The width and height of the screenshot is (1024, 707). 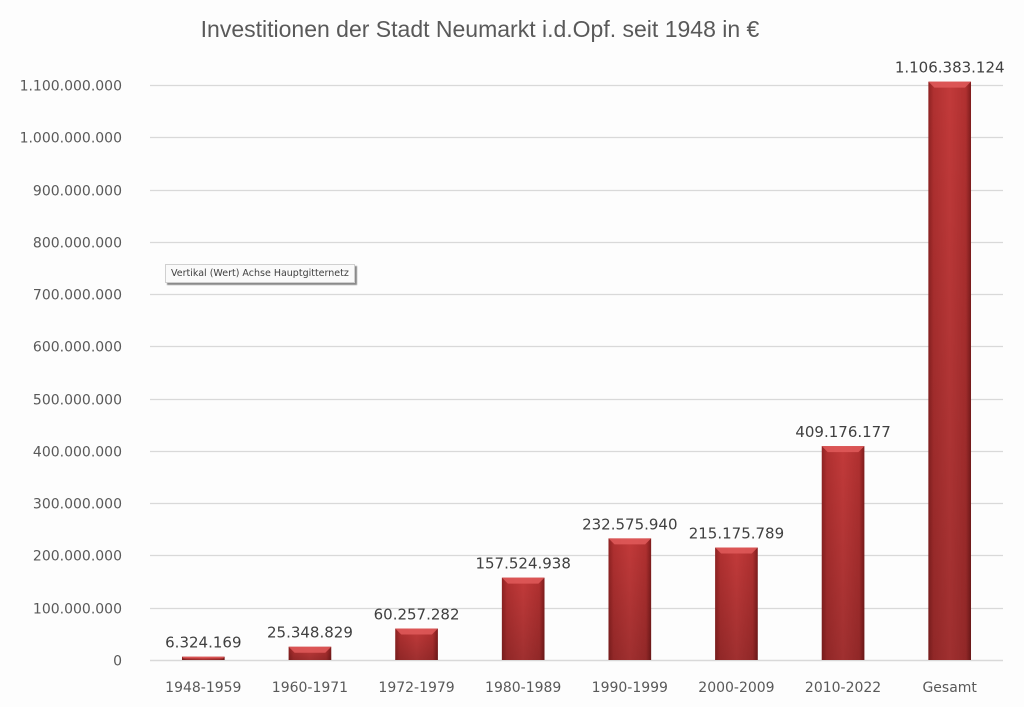 What do you see at coordinates (843, 688) in the screenshot?
I see `x-tick-label: 2010-2022` at bounding box center [843, 688].